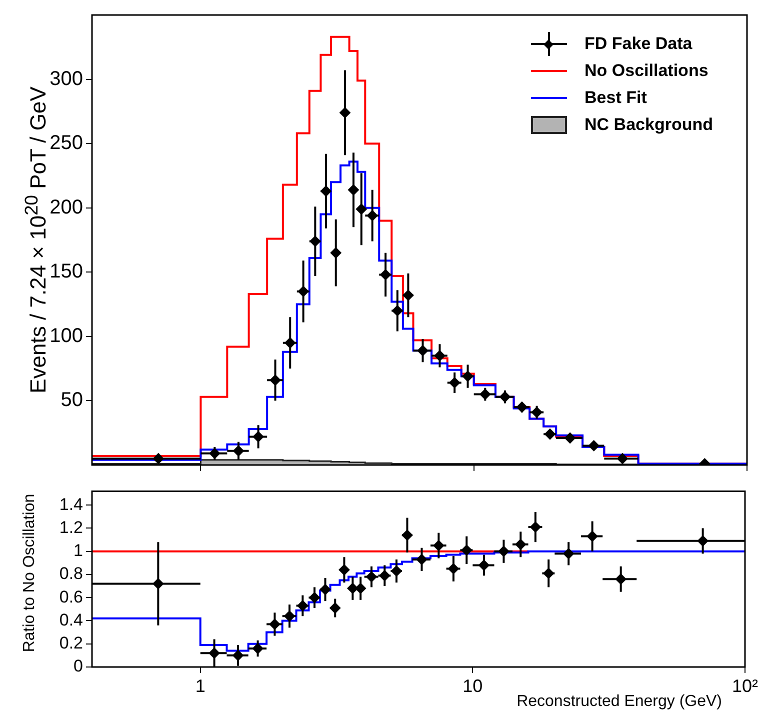  I want to click on legend-label: Best Fit, so click(615, 98).